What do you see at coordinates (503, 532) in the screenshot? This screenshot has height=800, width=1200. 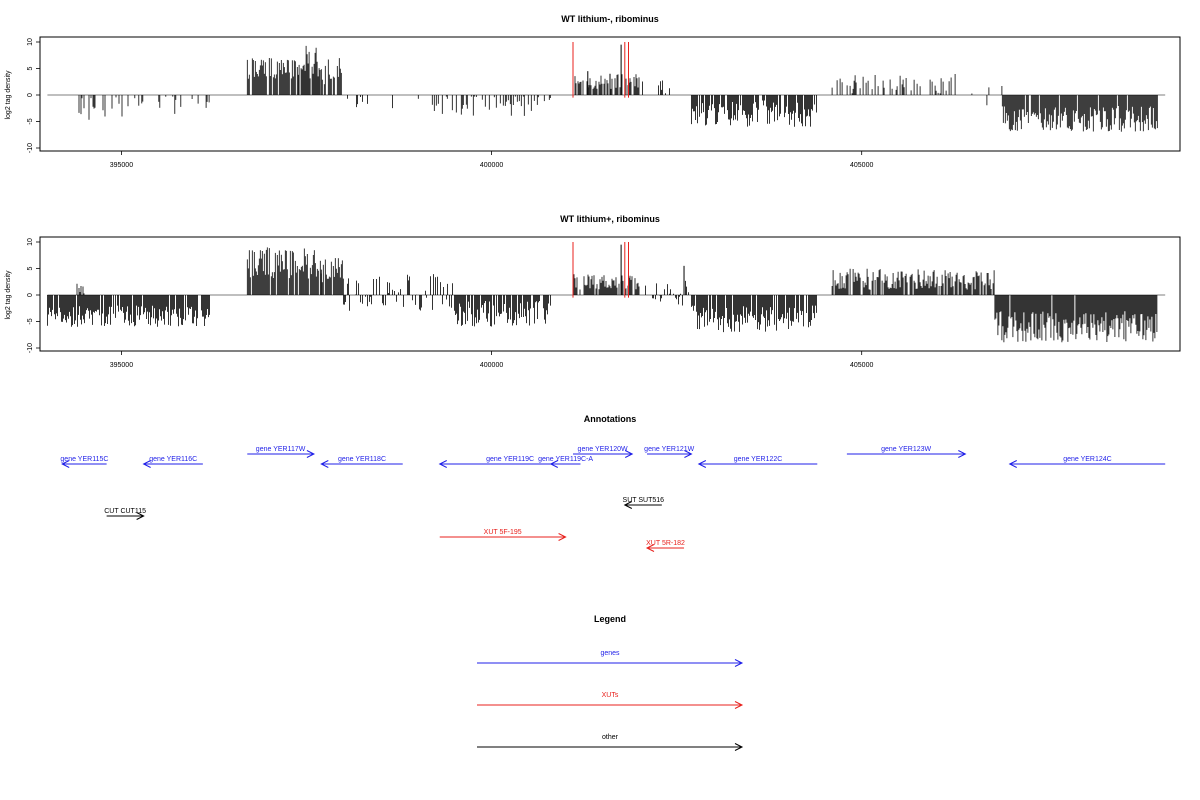 I see `feature-label: XUT 5F-195` at bounding box center [503, 532].